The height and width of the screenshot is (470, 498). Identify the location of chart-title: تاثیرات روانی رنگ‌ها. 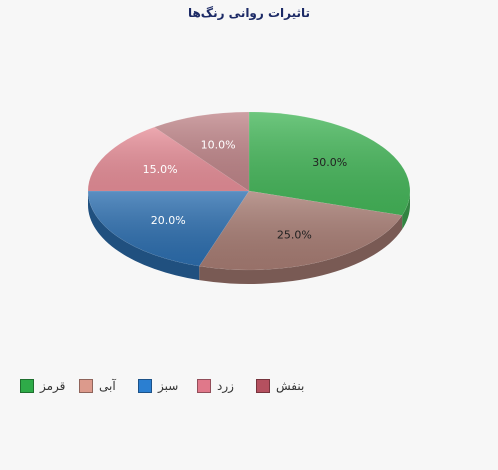
(249, 13).